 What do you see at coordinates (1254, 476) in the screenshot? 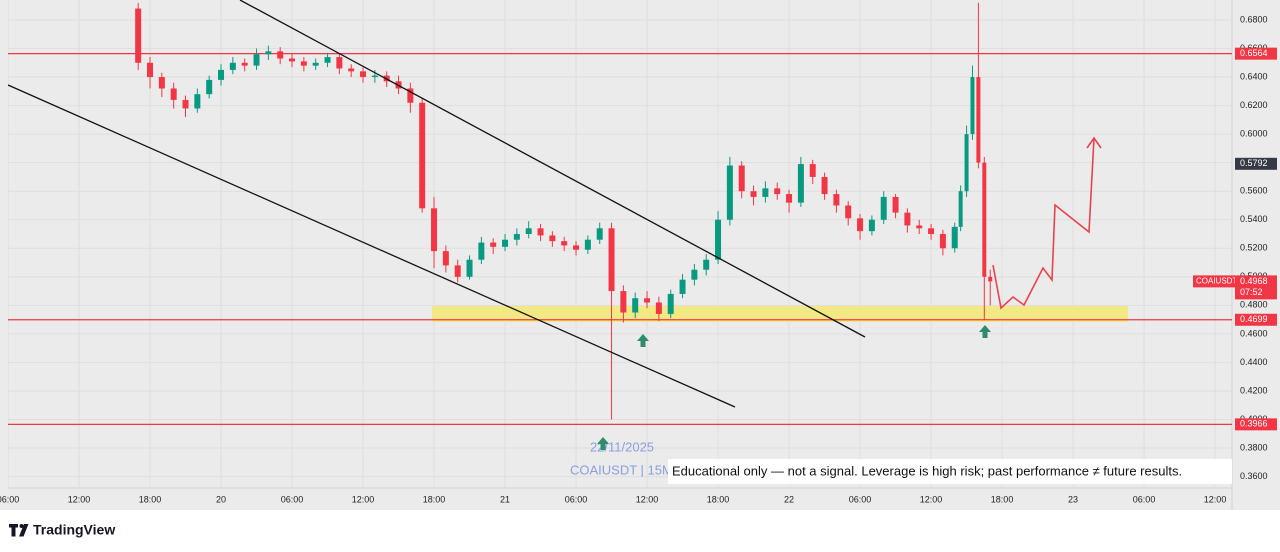
I see `y-tick-label: 0.3600` at bounding box center [1254, 476].